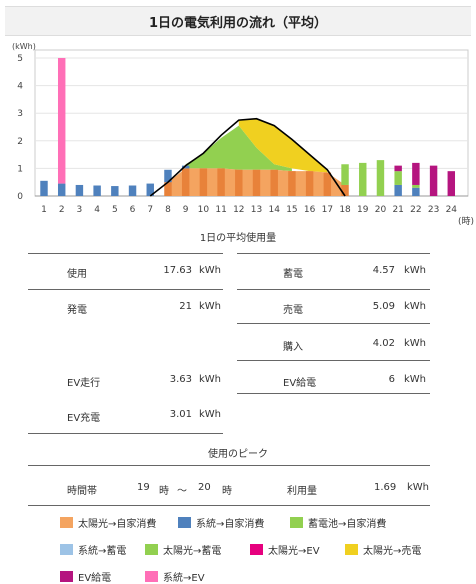  I want to click on peak-heading: 使用のピーク, so click(238, 454).